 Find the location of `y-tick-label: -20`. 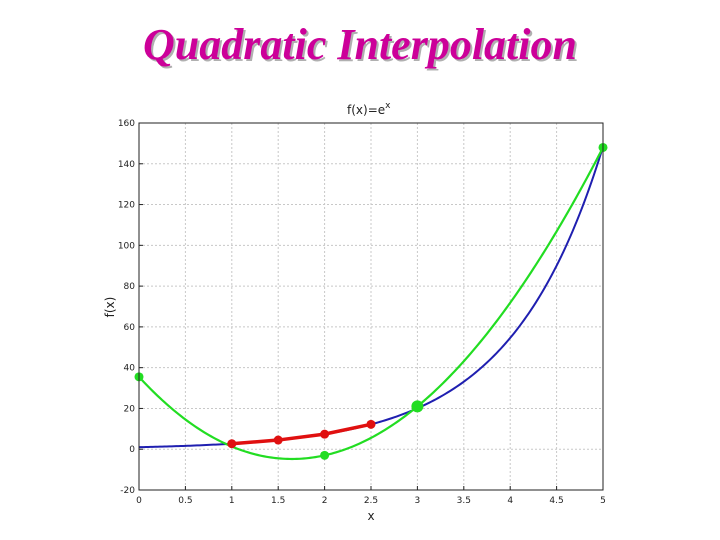

y-tick-label: -20 is located at coordinates (127, 491).